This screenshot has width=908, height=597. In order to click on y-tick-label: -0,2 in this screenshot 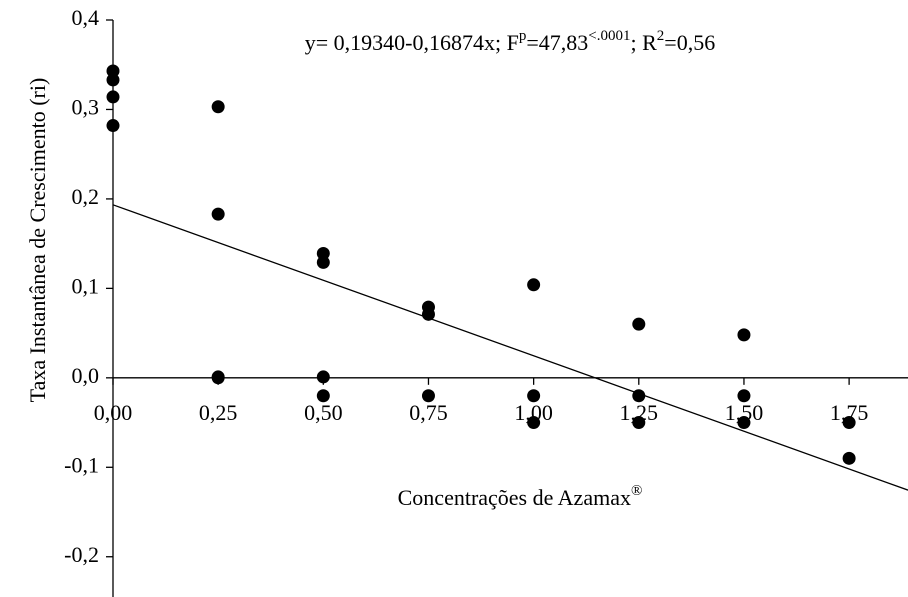, I will do `click(81, 554)`.